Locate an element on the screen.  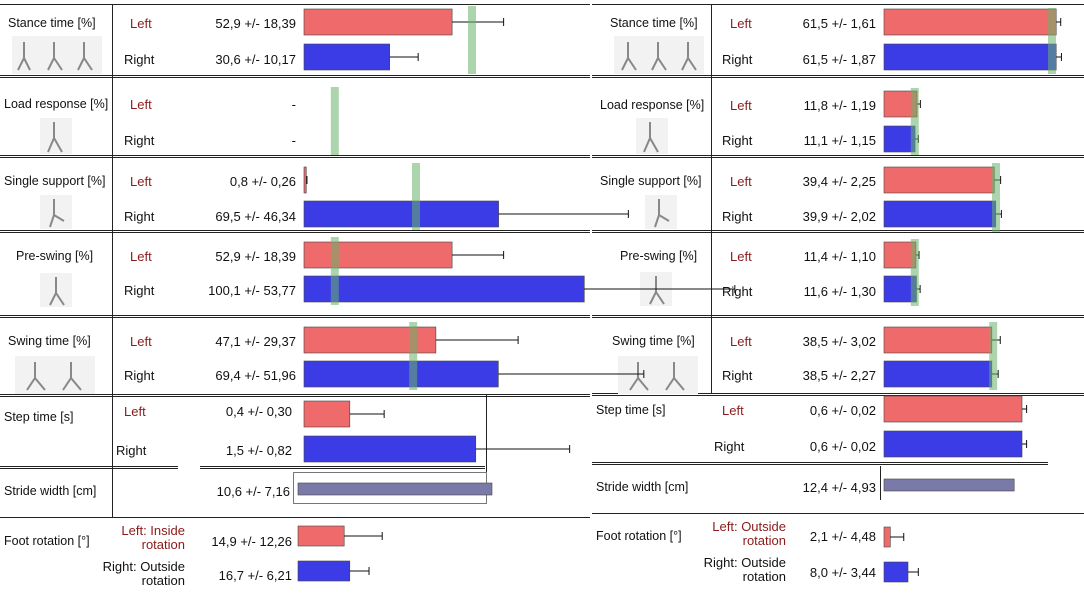
value-label: 11,8 +/- 1,19 is located at coordinates (839, 105).